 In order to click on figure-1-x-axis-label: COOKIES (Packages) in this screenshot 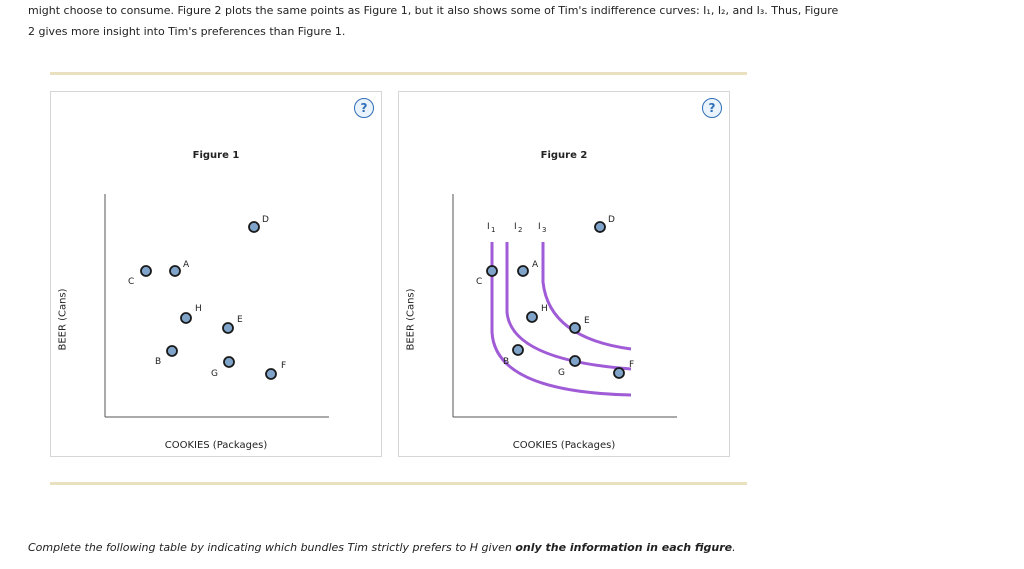, I will do `click(216, 445)`.